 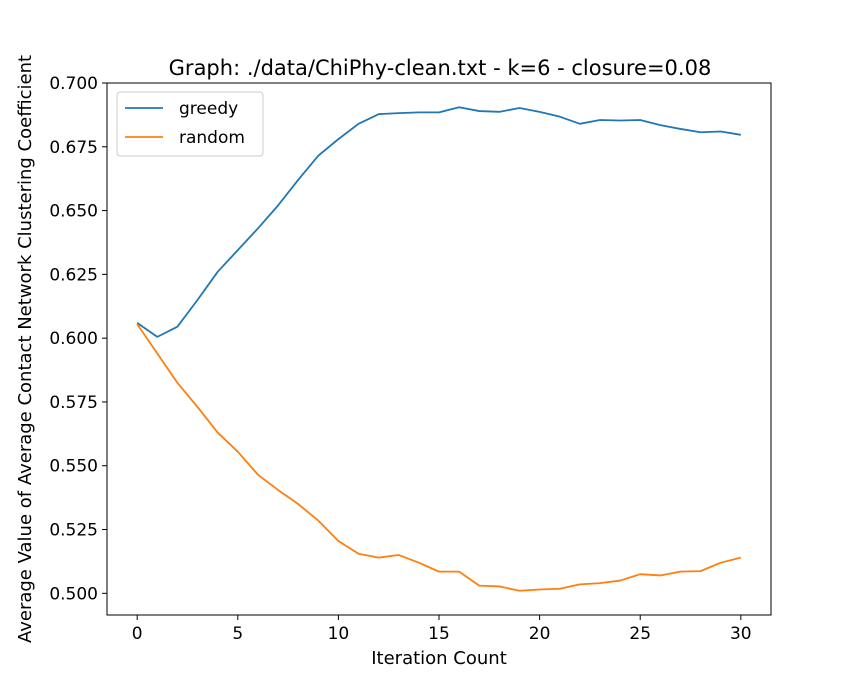 I want to click on x-tick-label: 5, so click(x=237, y=634).